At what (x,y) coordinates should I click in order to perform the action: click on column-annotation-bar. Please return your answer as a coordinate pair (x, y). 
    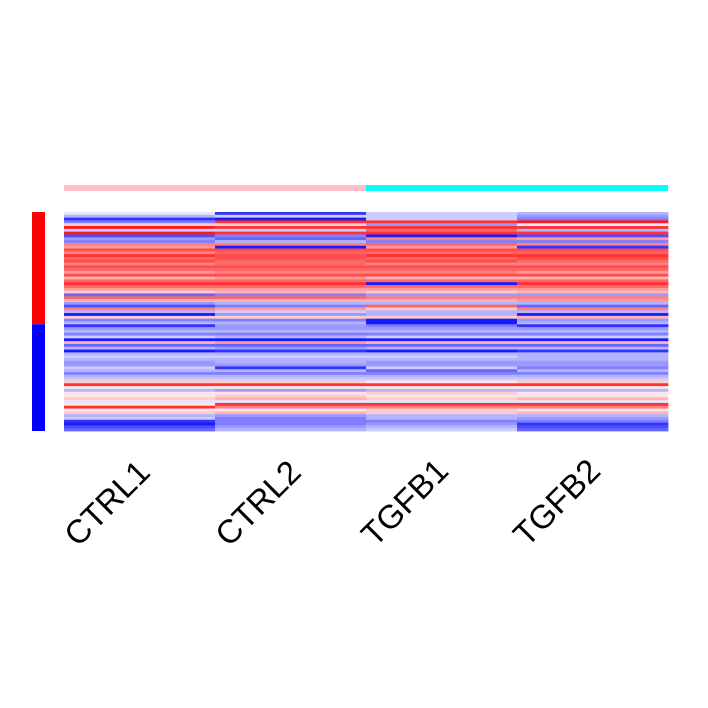
    Looking at the image, I should click on (366, 188).